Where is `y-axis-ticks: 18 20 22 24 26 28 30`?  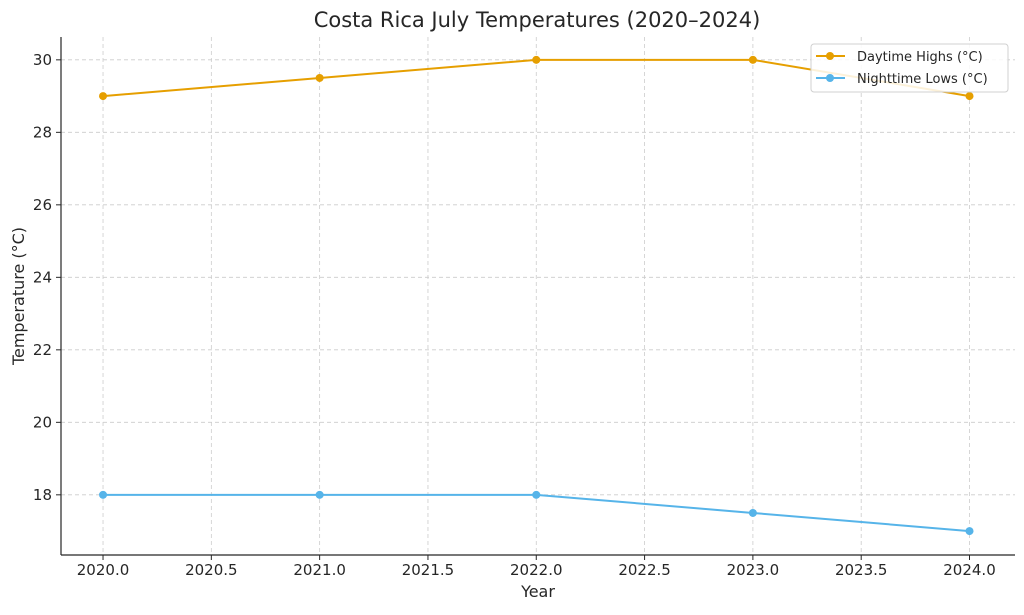
y-axis-ticks: 18 20 22 24 26 28 30 is located at coordinates (47, 277).